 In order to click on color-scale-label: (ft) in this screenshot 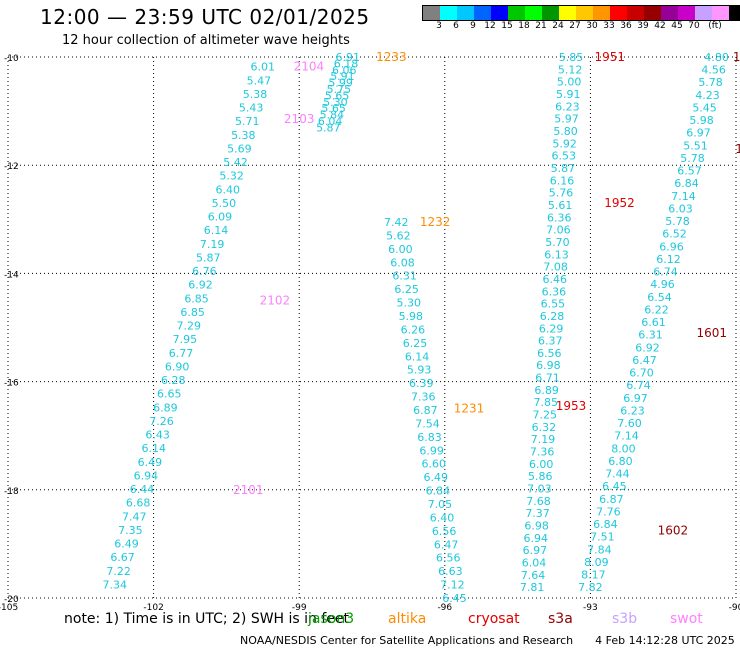, I will do `click(715, 26)`.